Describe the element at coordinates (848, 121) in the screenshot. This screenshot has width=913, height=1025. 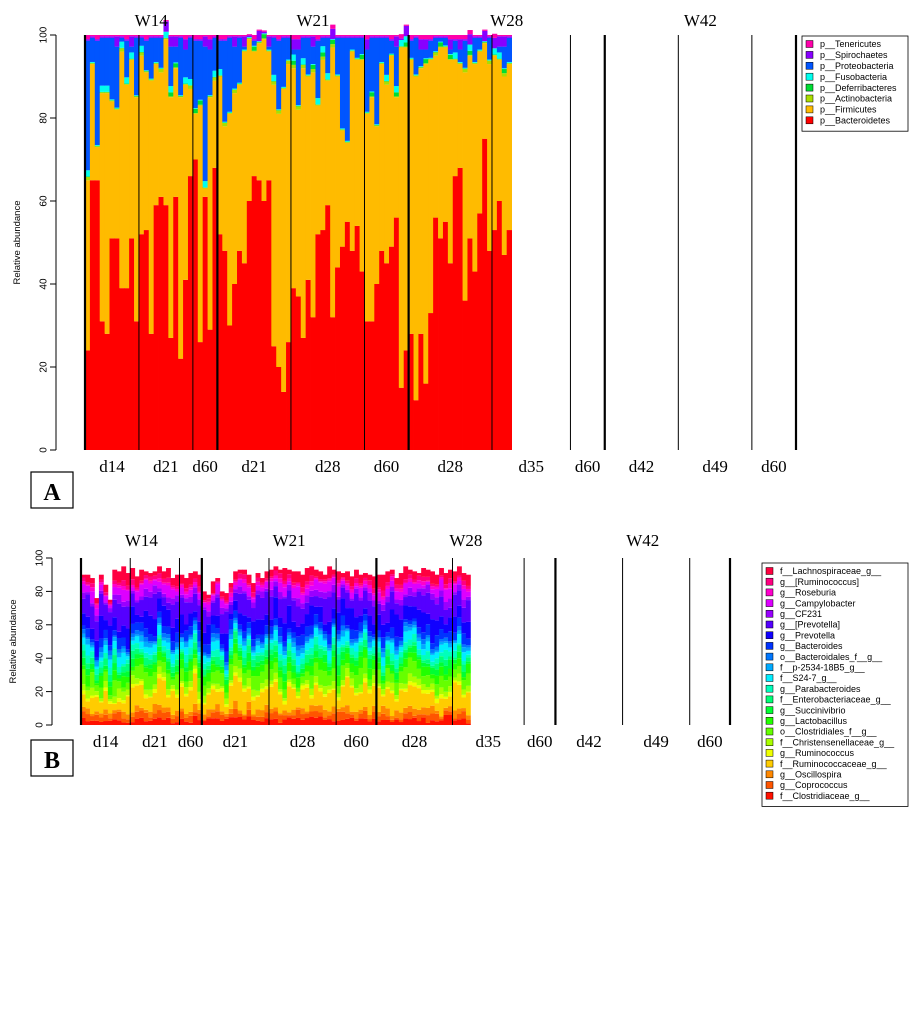
I see `legend-item: p__Bacteroidetes` at that location.